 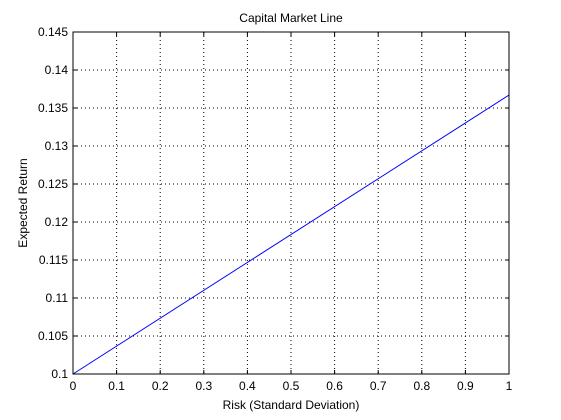 I want to click on x-tick-label: 0.9, so click(x=465, y=386).